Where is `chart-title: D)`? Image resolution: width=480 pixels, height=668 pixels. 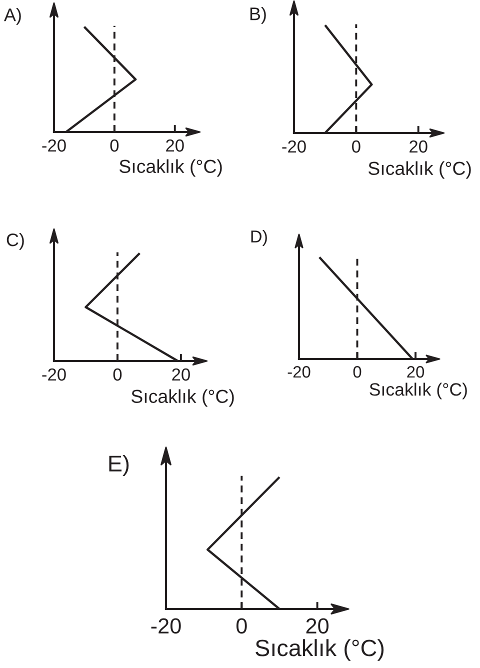
chart-title: D) is located at coordinates (259, 238).